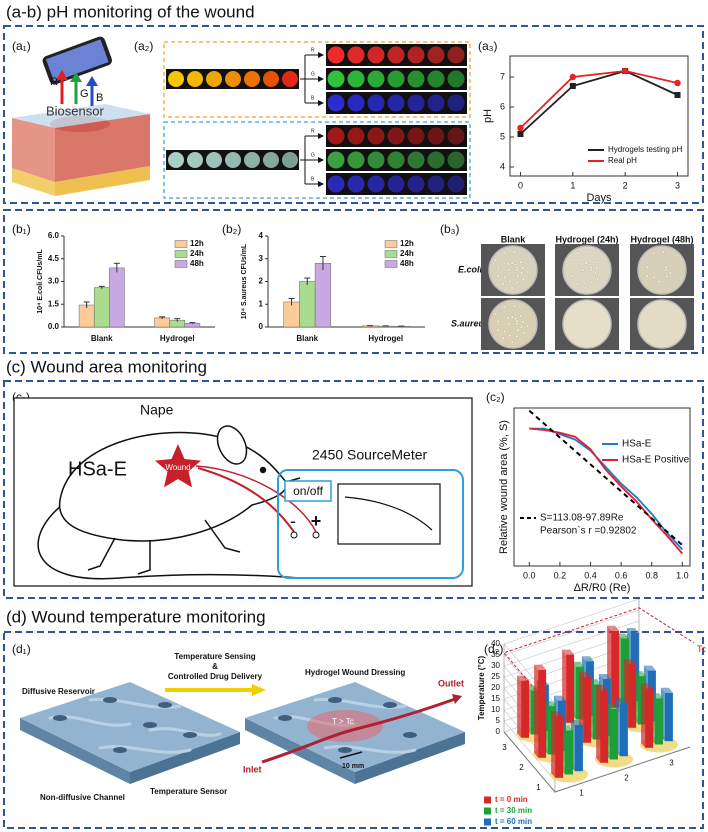 This screenshot has width=708, height=832. I want to click on y-tick-label: 4, so click(261, 235).